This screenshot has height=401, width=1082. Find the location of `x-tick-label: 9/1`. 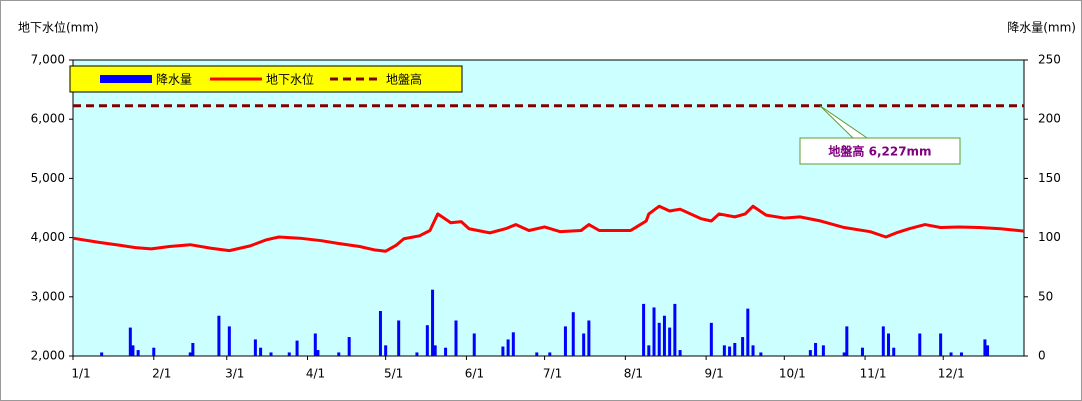

x-tick-label: 9/1 is located at coordinates (713, 374).